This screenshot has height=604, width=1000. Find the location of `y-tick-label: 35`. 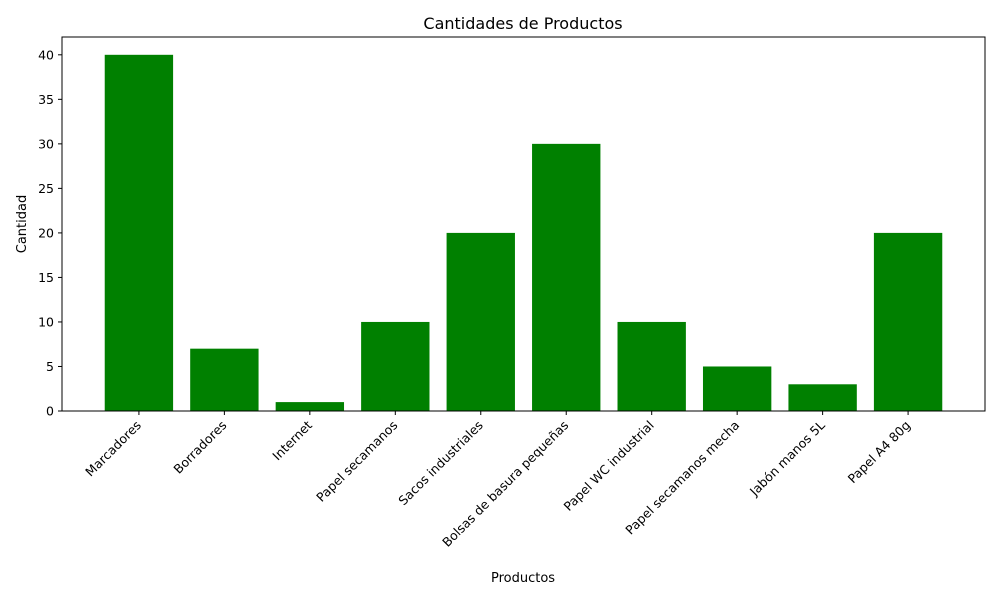

y-tick-label: 35 is located at coordinates (46, 99).